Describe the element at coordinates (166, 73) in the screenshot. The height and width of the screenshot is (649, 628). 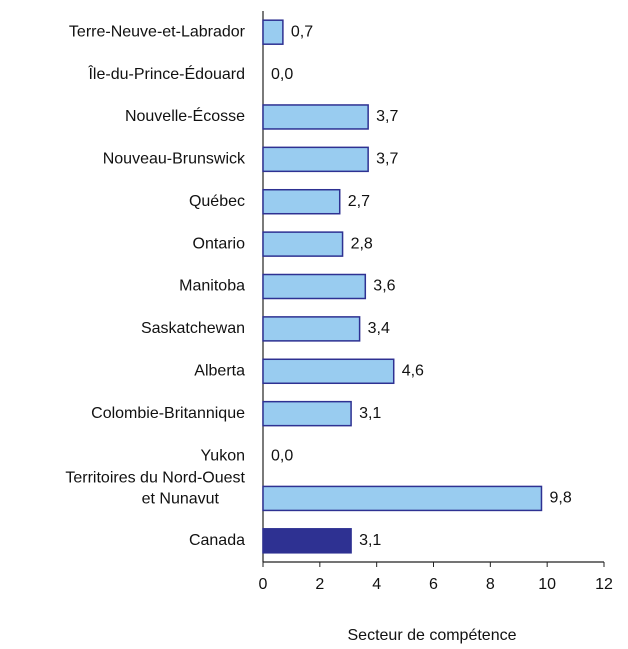
I see `y-tick-label: Île-du-Prince-Édouard` at that location.